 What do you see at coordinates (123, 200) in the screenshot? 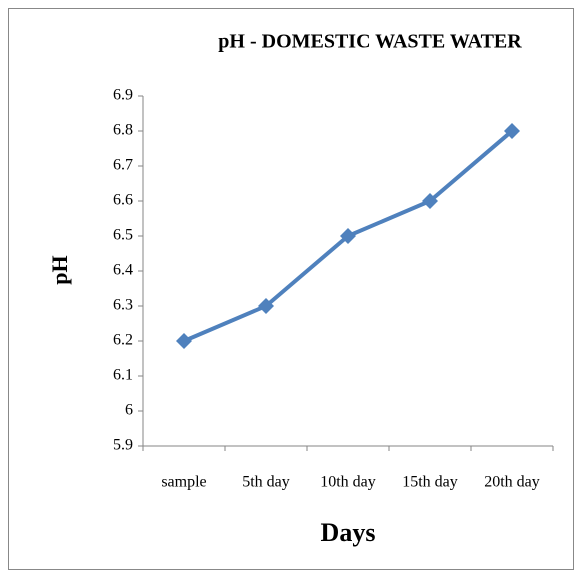
I see `y-tick-label: 6.6` at bounding box center [123, 200].